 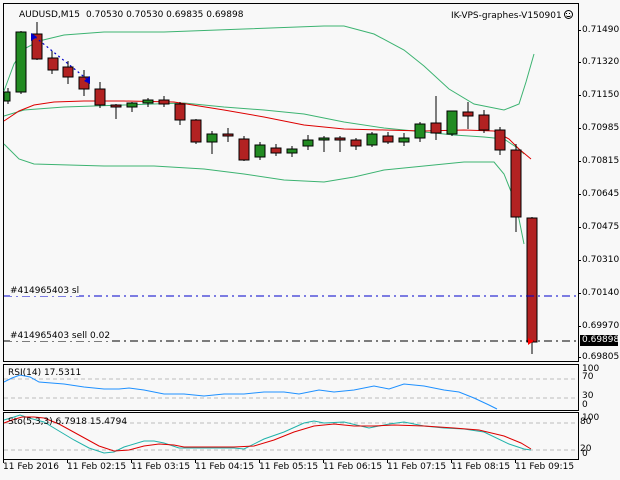 I want to click on symbol-timeframe: AUDUSD,M15, so click(x=49, y=15).